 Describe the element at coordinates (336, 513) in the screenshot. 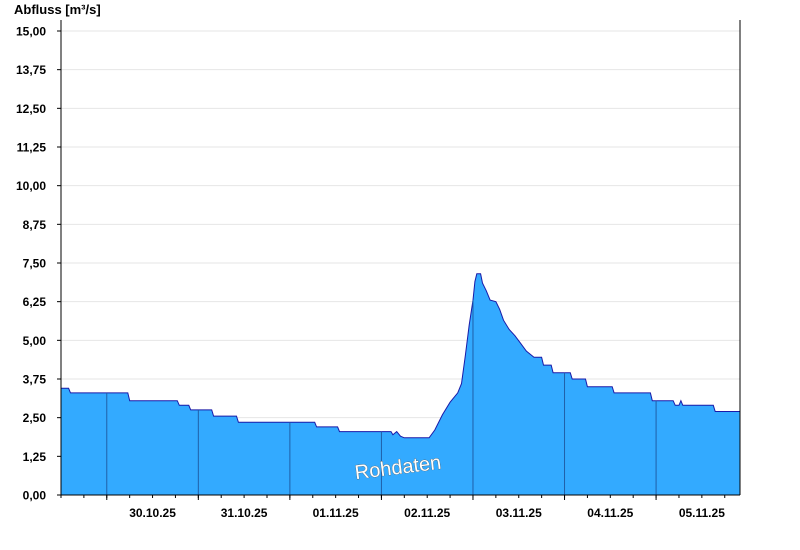

I see `x-tick-label: 01.11.25` at that location.